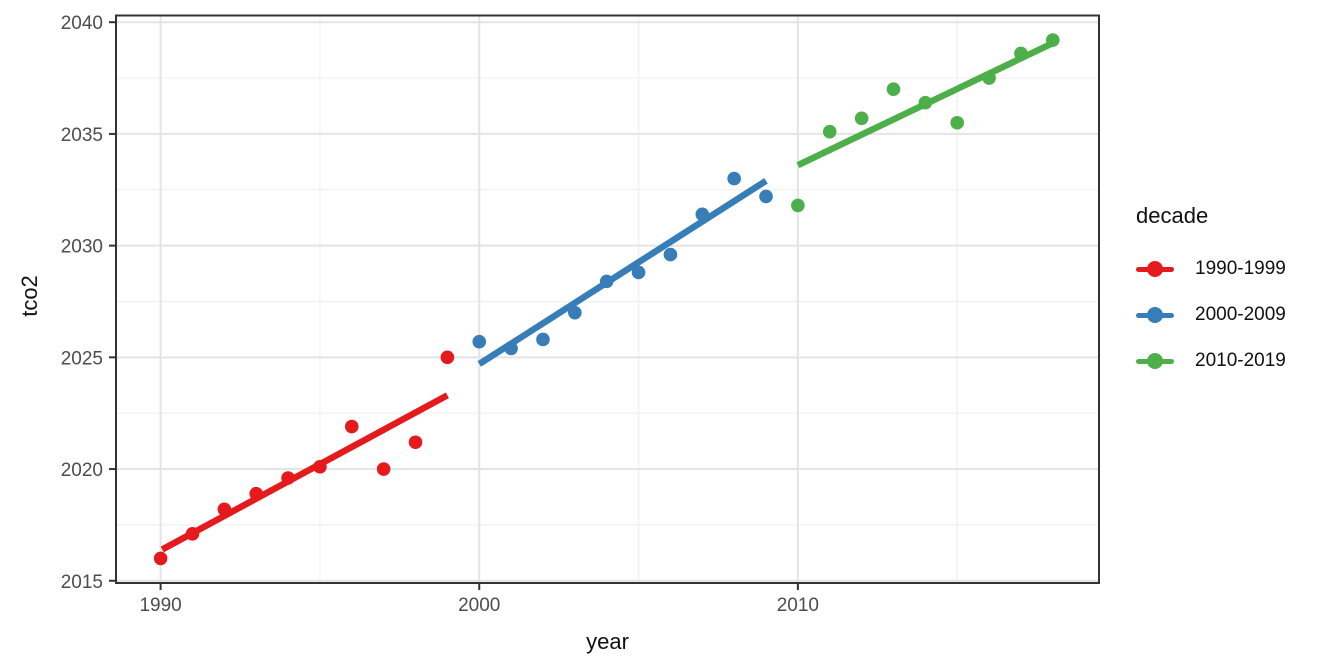 The width and height of the screenshot is (1344, 672). I want to click on y-tick-label: 2020, so click(82, 470).